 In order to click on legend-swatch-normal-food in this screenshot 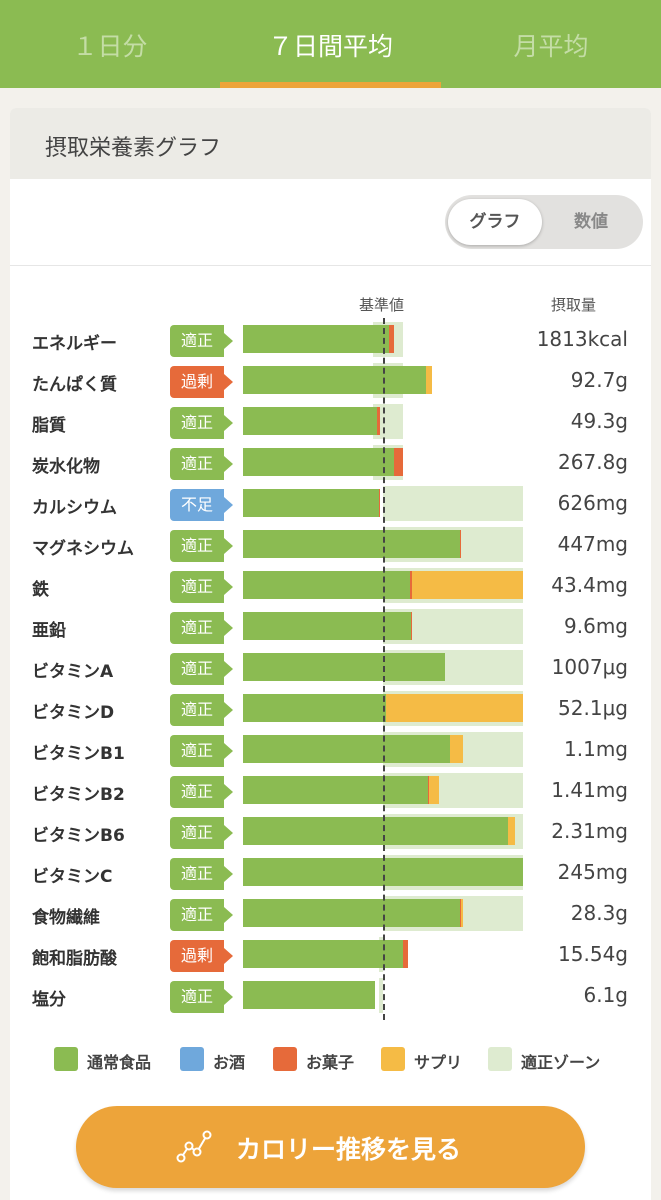, I will do `click(66, 1059)`.